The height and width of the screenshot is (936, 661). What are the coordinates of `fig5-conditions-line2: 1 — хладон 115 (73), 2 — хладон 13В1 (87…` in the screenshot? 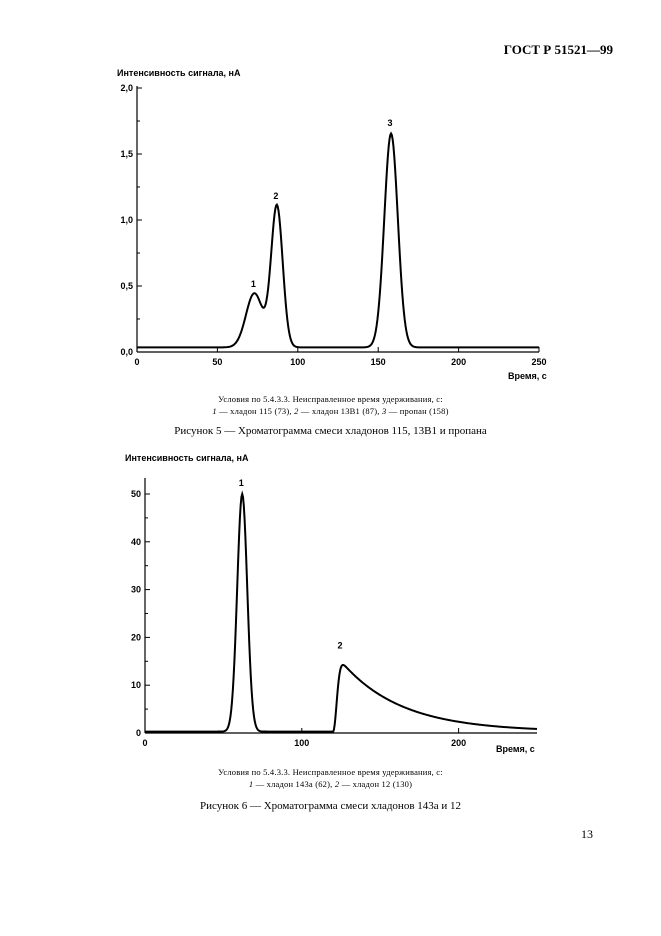 It's located at (330, 411).